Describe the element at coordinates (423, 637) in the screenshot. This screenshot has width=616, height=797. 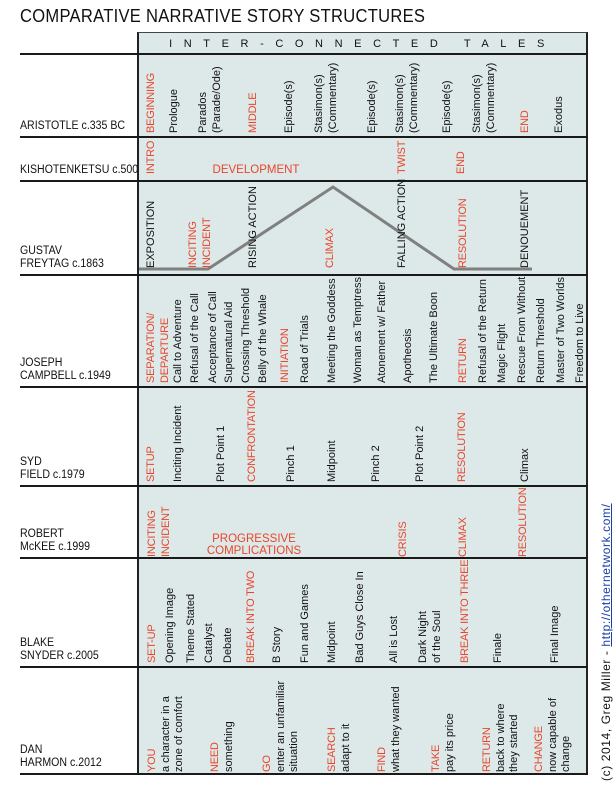
I see `beat-label: Dark Night` at that location.